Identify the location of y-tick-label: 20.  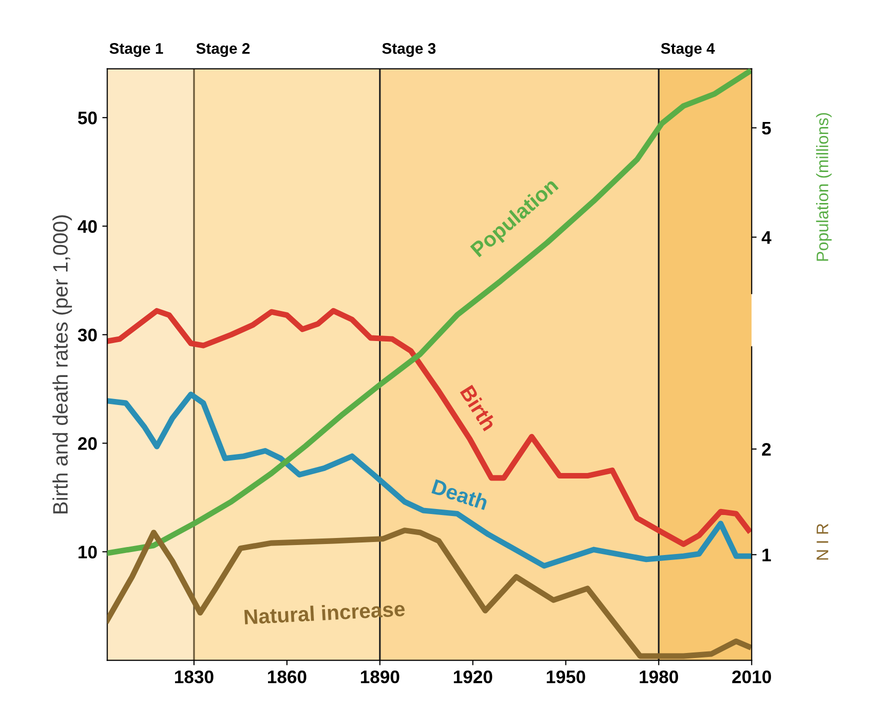
(87, 443).